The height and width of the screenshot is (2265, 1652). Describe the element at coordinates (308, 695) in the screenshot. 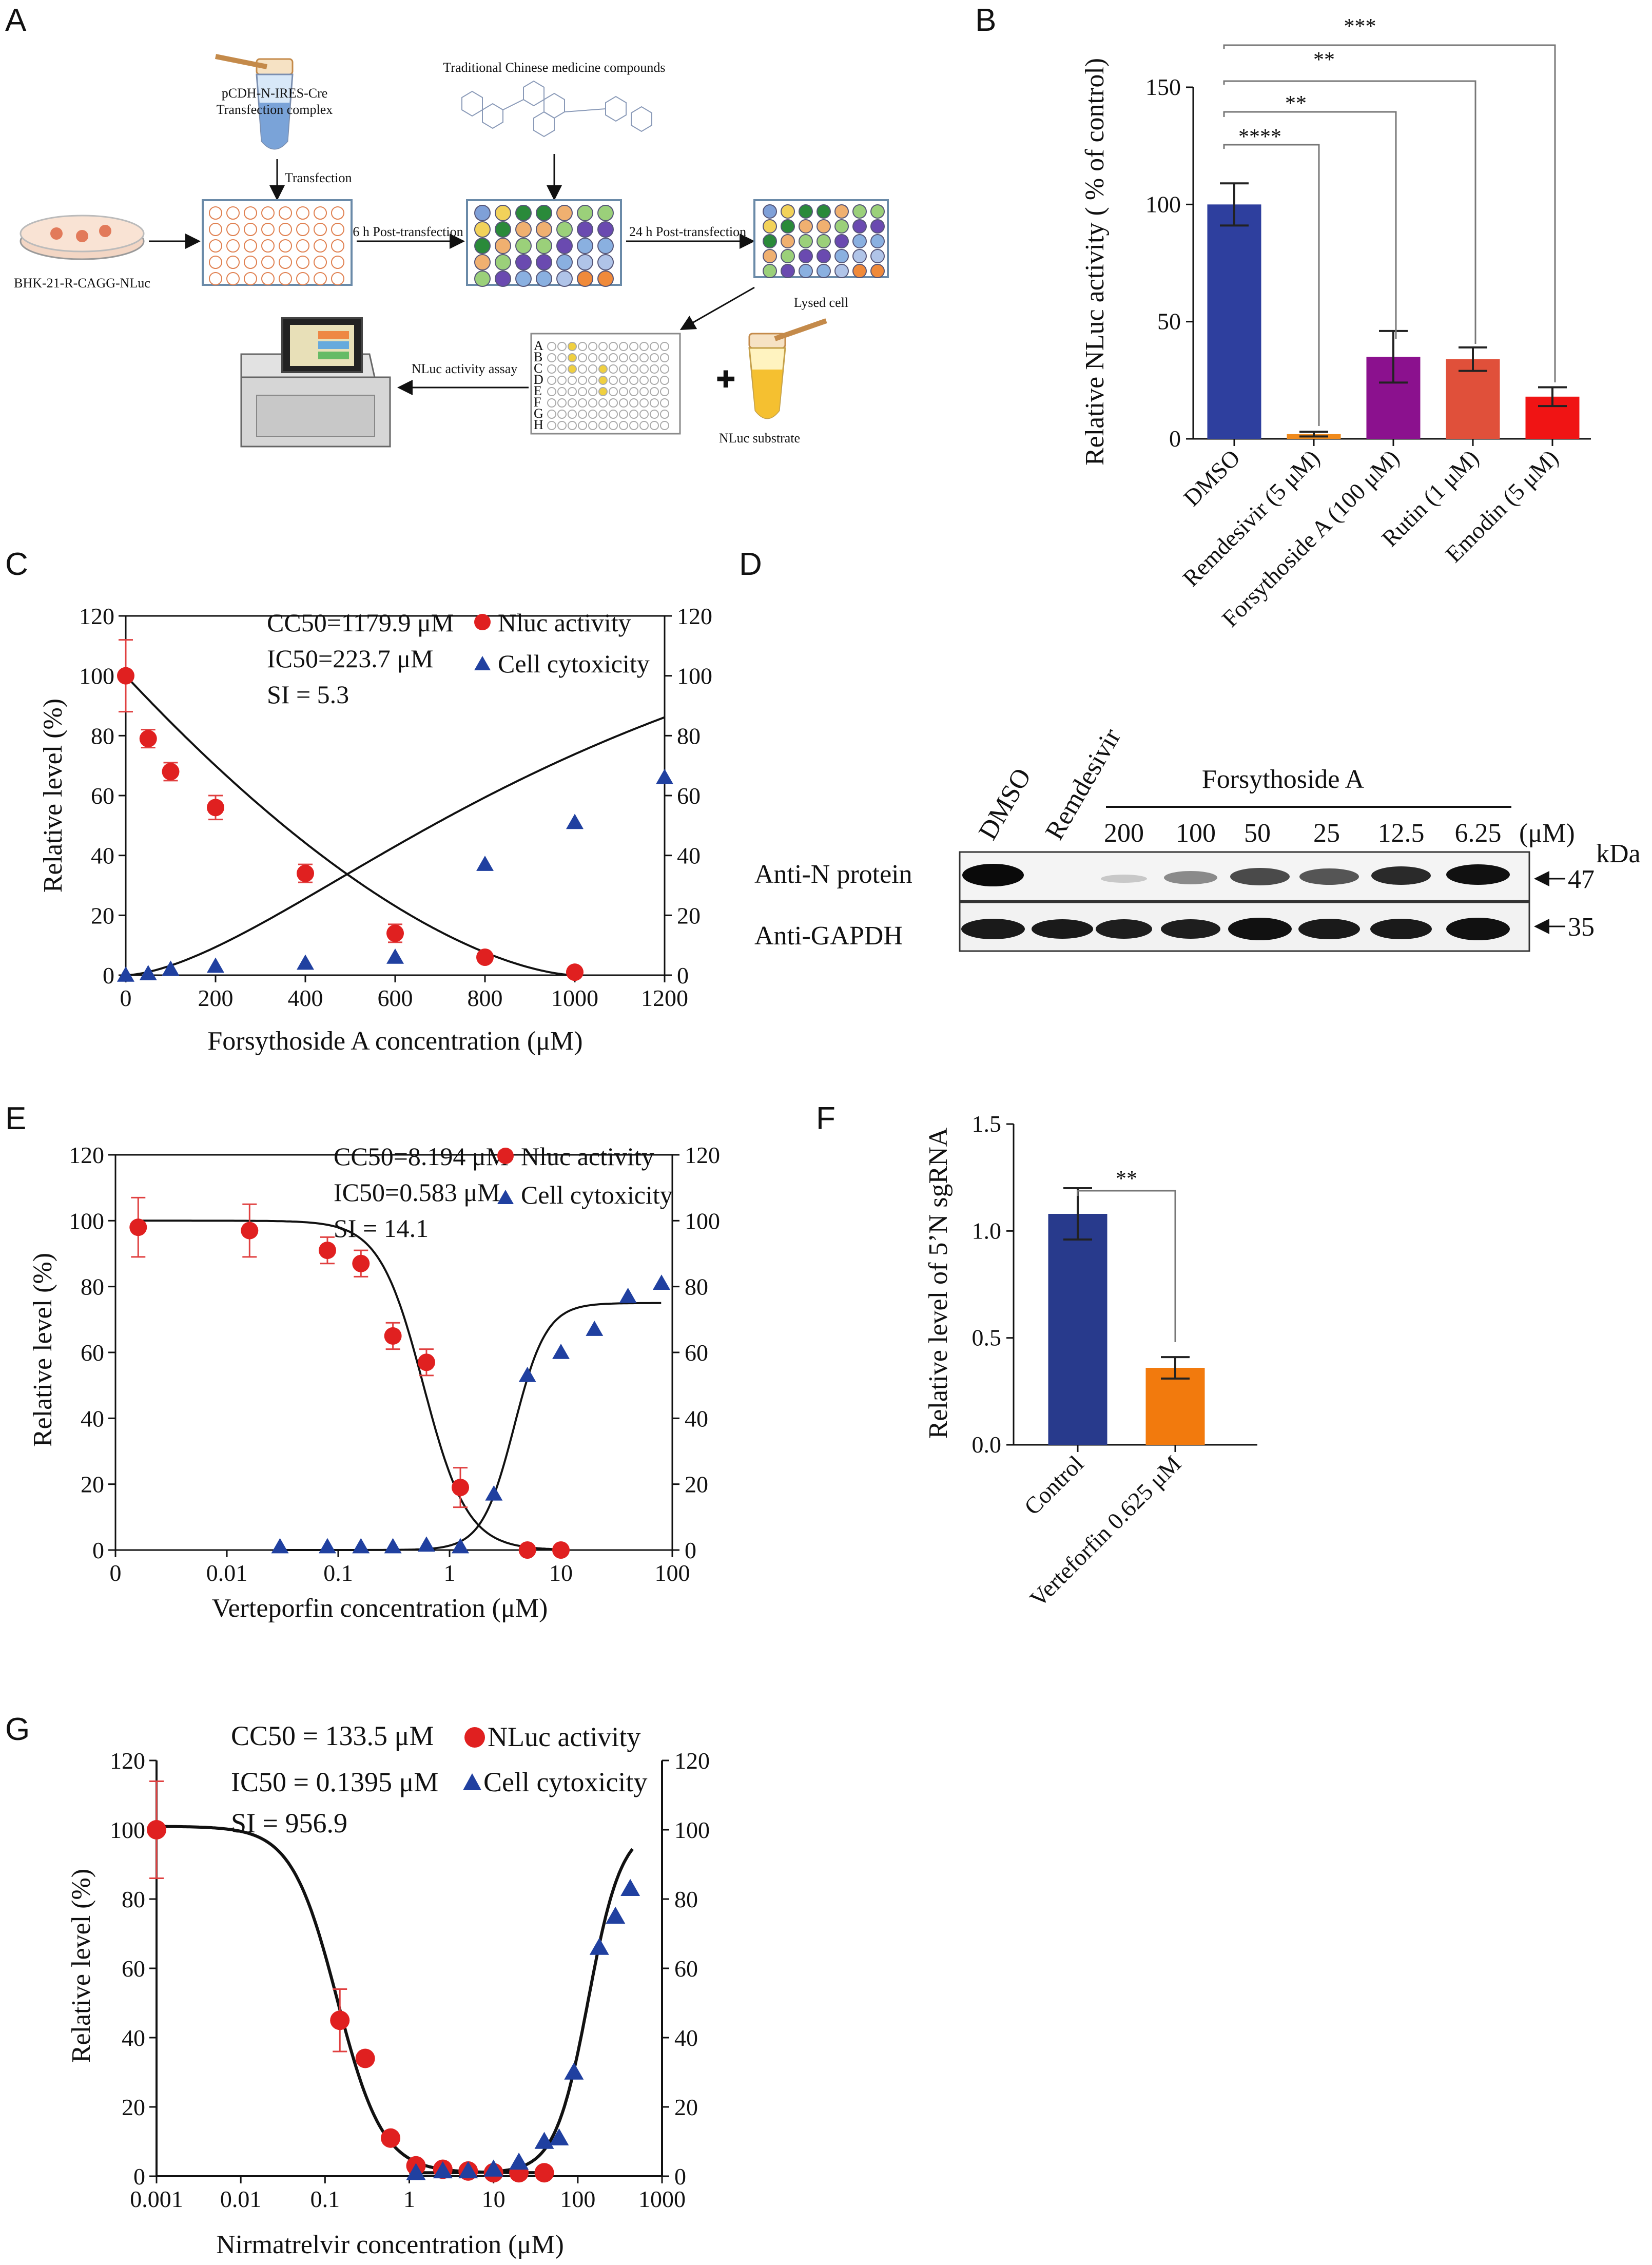

I see `c-annot-si: SI = 5.3` at that location.